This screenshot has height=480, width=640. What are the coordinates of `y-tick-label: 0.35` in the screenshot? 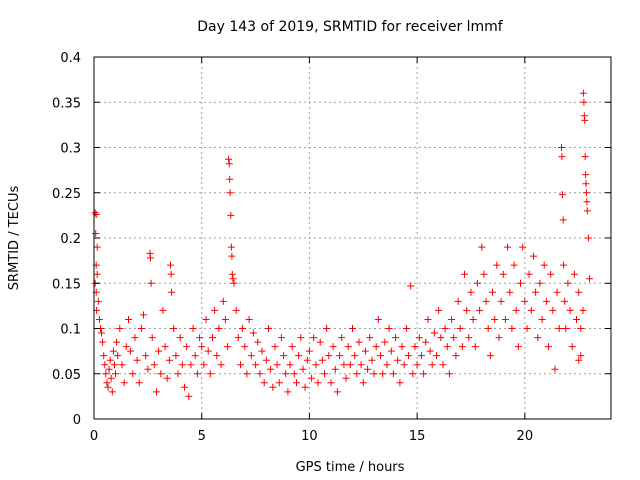 It's located at (66, 103).